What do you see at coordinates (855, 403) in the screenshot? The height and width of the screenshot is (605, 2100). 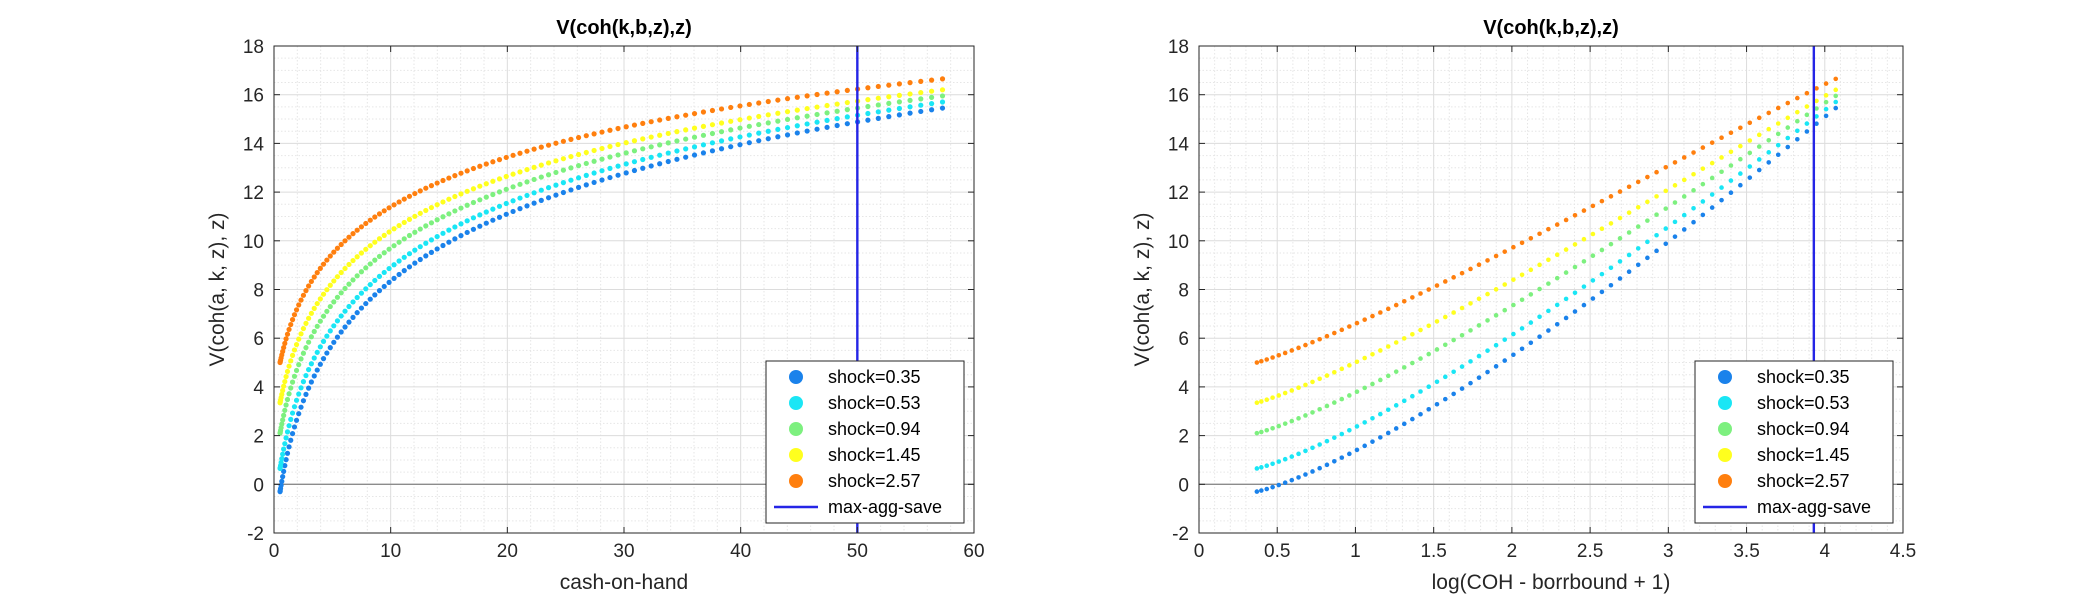 I see `legend-entry: shock=0.53` at bounding box center [855, 403].